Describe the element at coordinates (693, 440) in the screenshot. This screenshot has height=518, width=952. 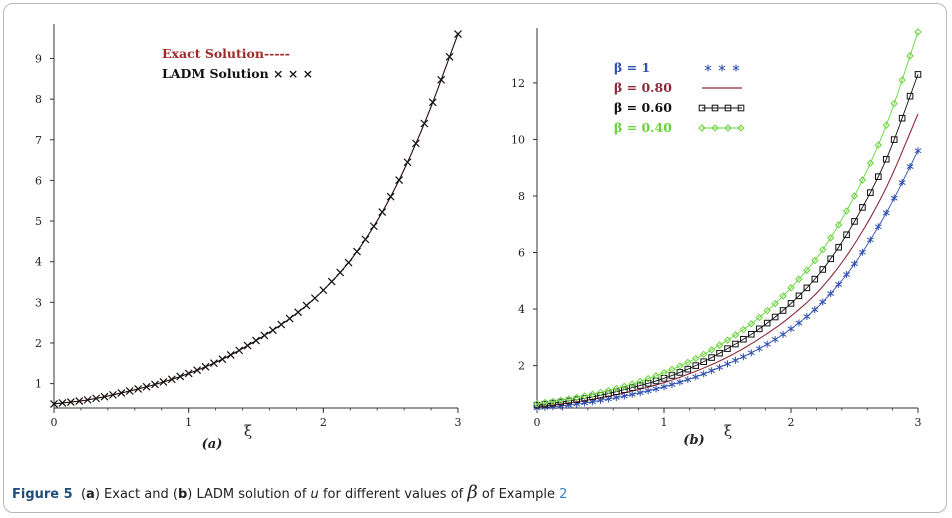
I see `panel-label: (b)` at that location.